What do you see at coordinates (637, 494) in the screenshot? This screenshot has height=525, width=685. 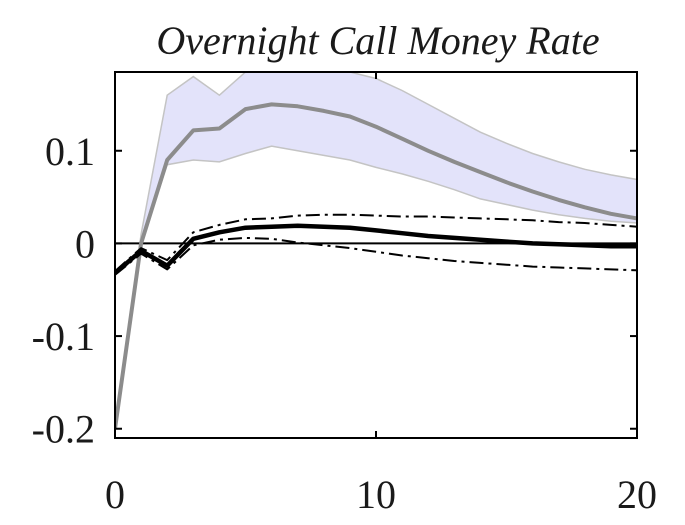 I see `x-tick-label: 20` at bounding box center [637, 494].